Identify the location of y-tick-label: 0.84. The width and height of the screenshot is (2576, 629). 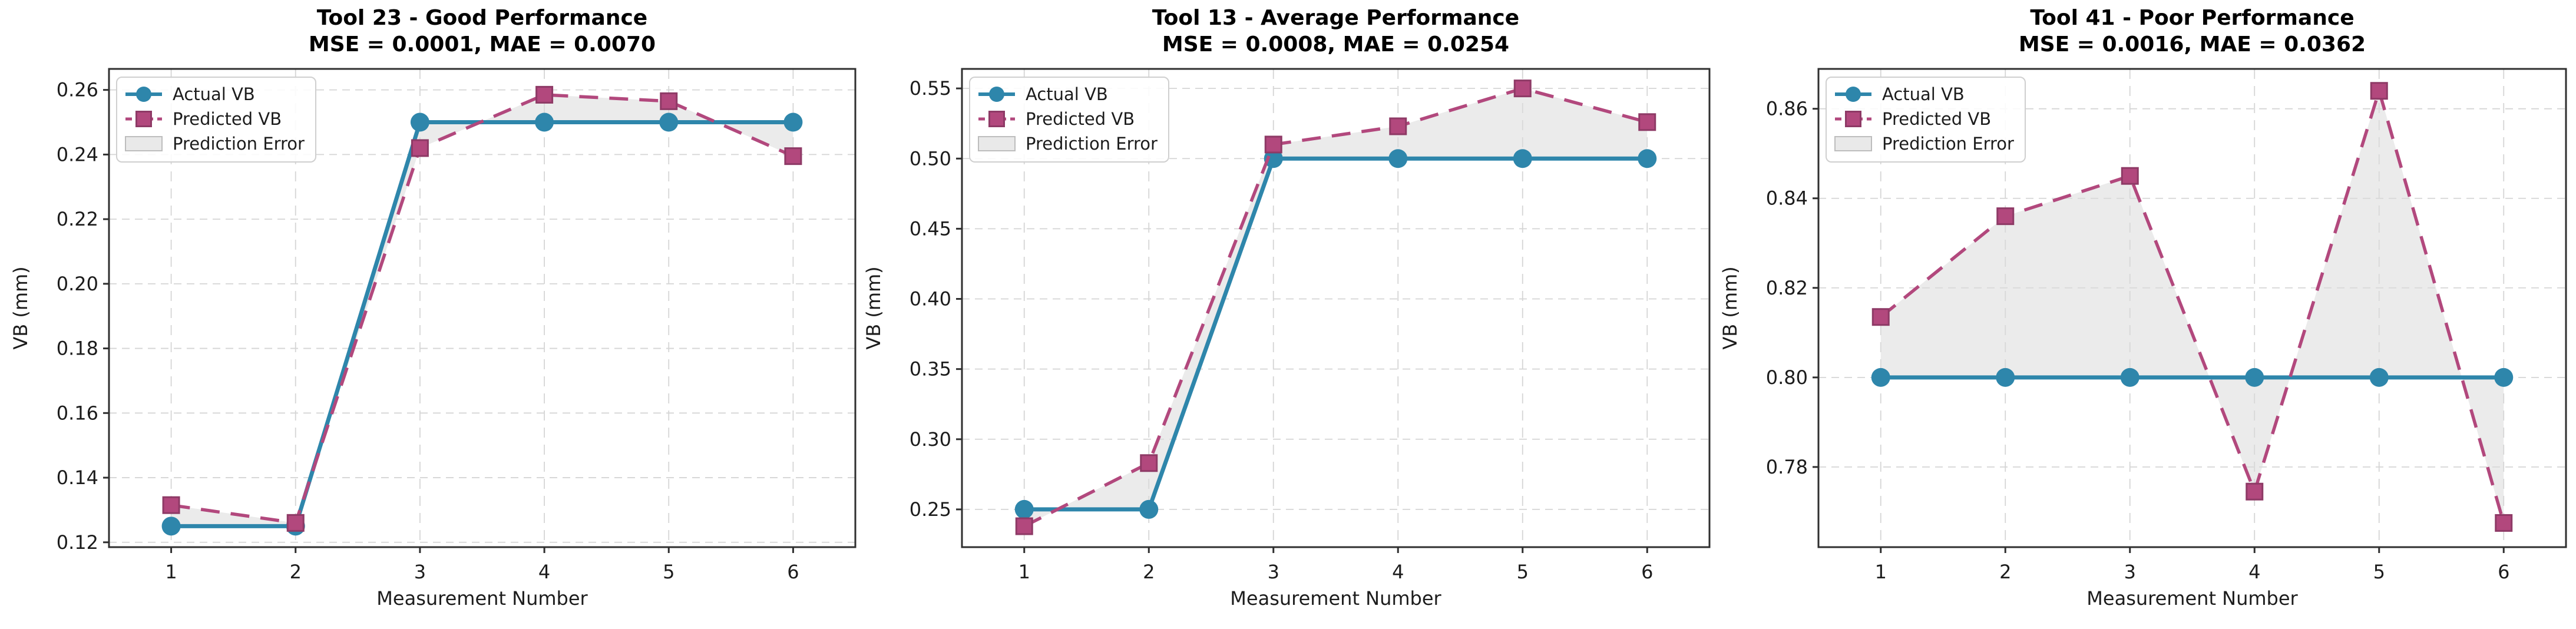
(1787, 199).